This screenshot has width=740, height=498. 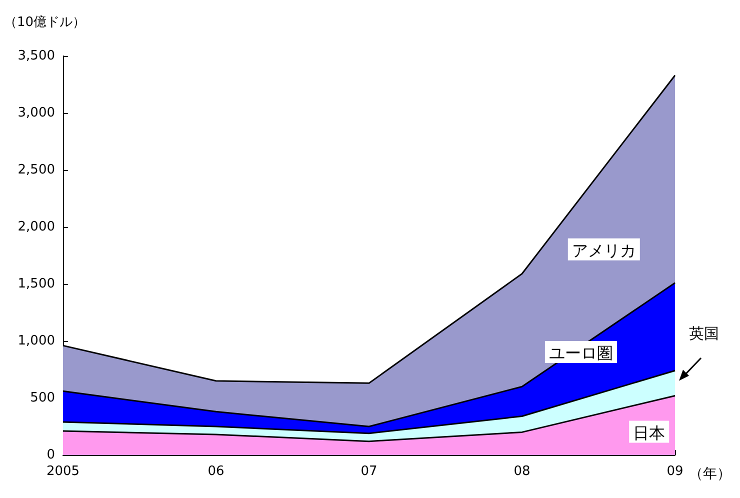 I want to click on x-tick-label: 09, so click(x=675, y=471).